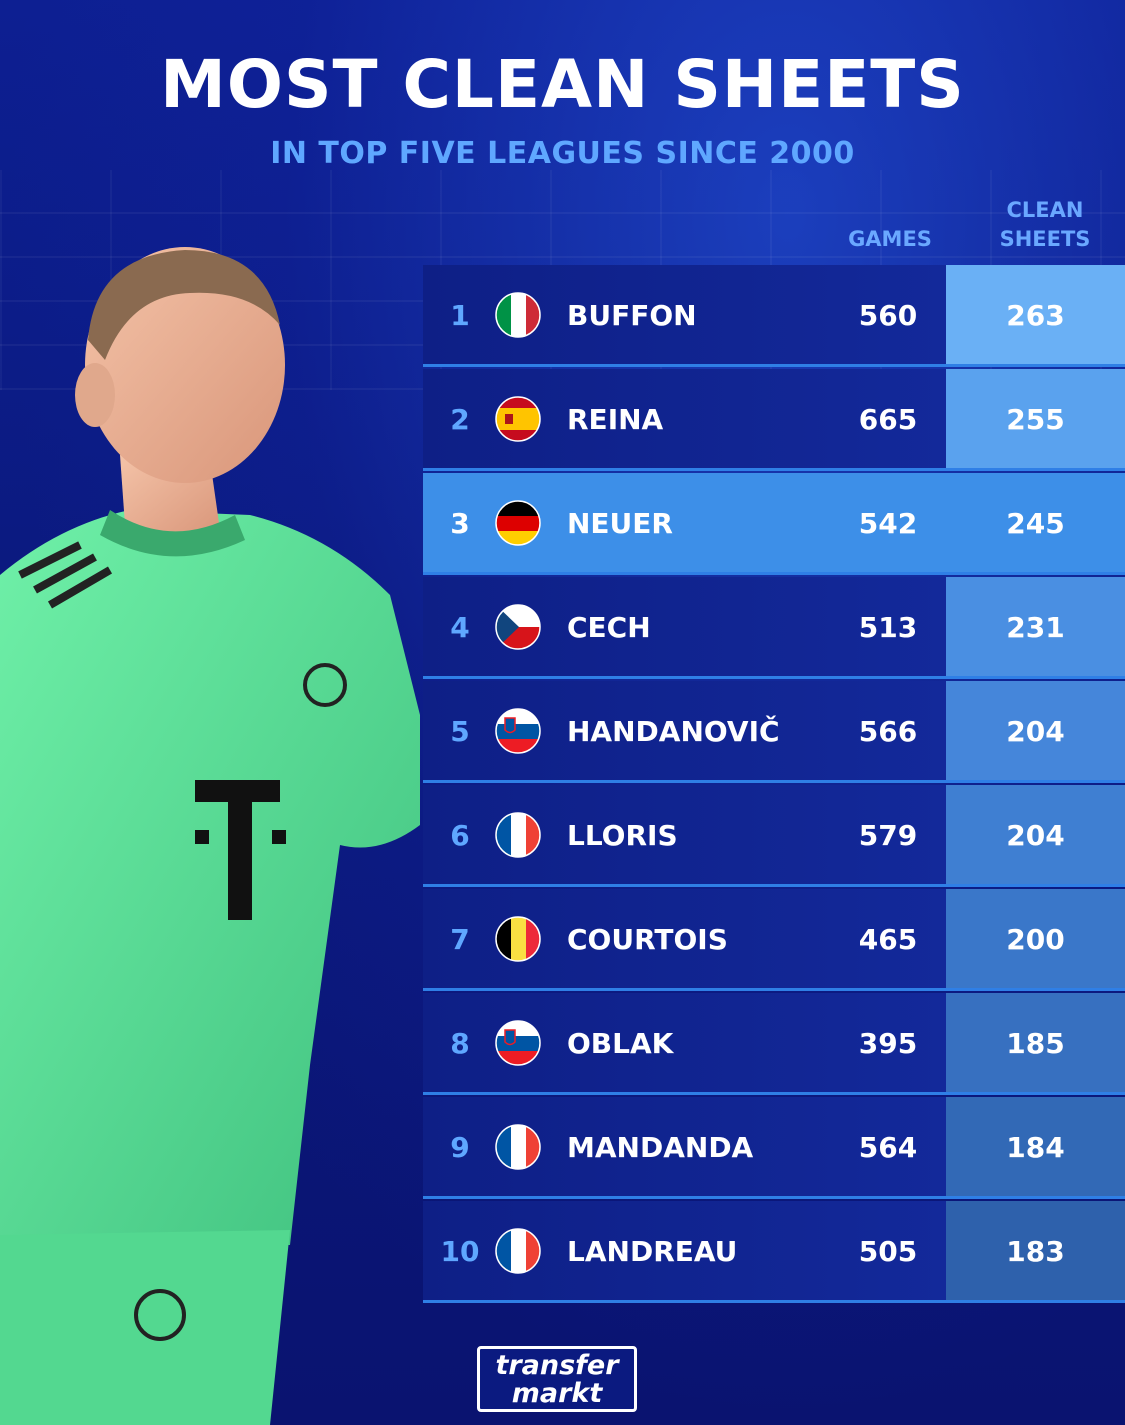 The height and width of the screenshot is (1425, 1125). What do you see at coordinates (774, 315) in the screenshot?
I see `table-row: 1 BUFFON 560 263` at bounding box center [774, 315].